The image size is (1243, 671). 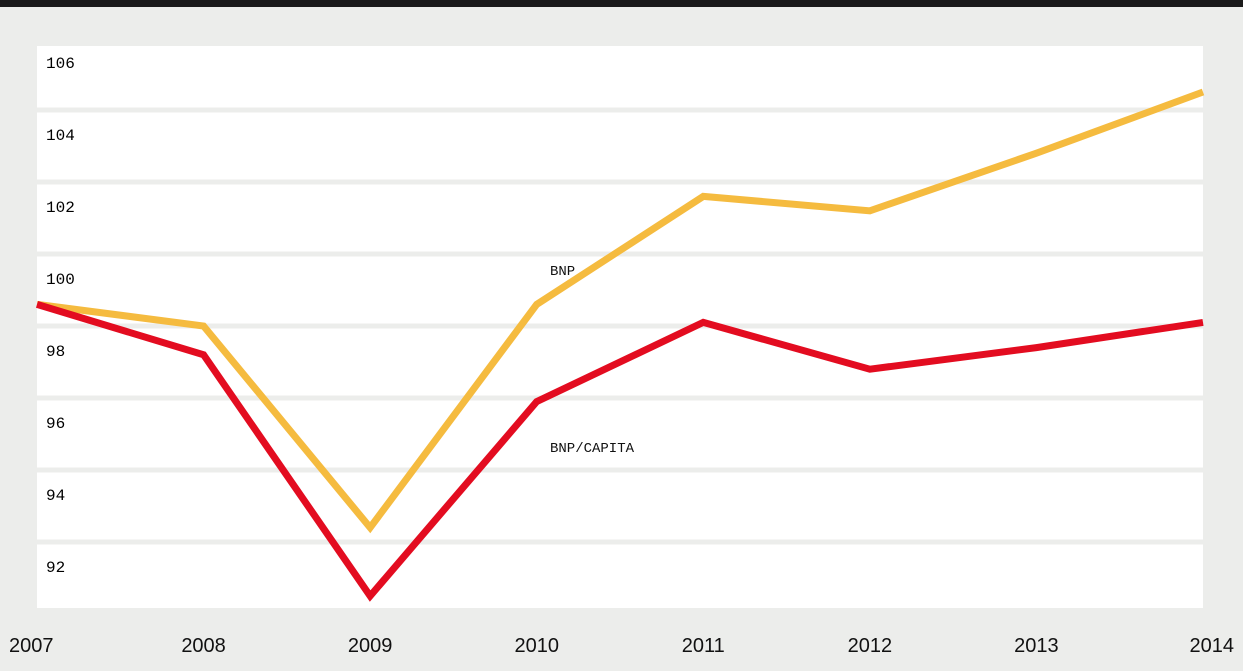 What do you see at coordinates (536, 646) in the screenshot?
I see `x-tick-label: 2010` at bounding box center [536, 646].